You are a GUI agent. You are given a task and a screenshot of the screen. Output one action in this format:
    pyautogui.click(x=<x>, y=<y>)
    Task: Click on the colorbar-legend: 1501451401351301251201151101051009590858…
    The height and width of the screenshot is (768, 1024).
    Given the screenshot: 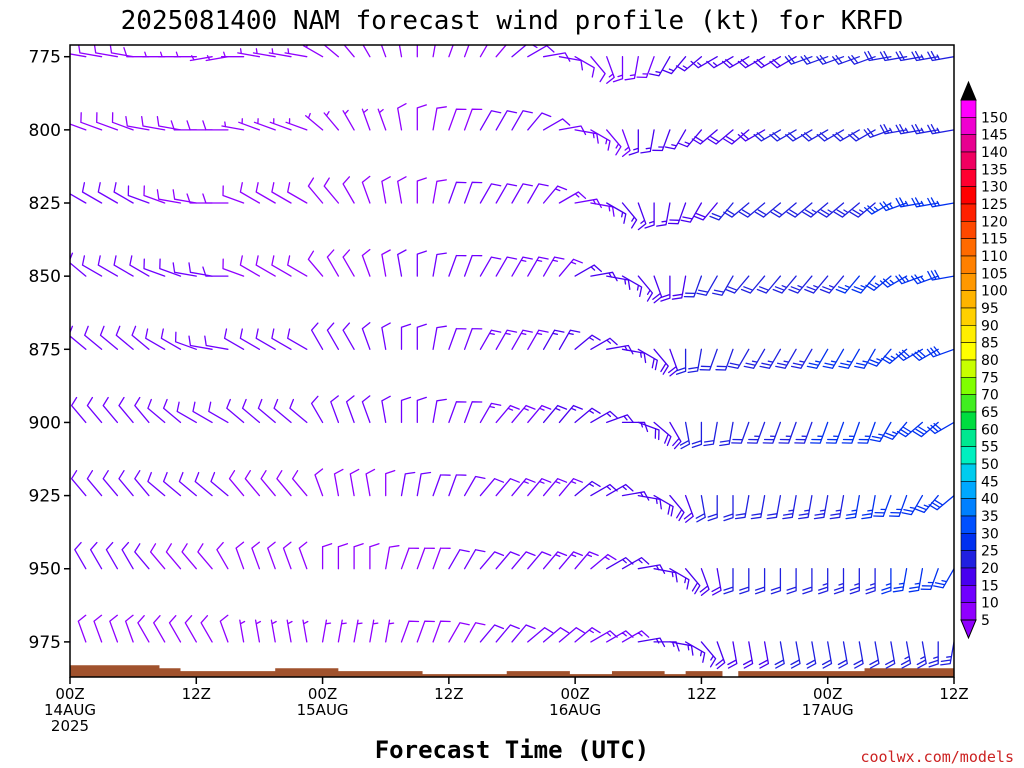 What is the action you would take?
    pyautogui.click(x=984, y=360)
    